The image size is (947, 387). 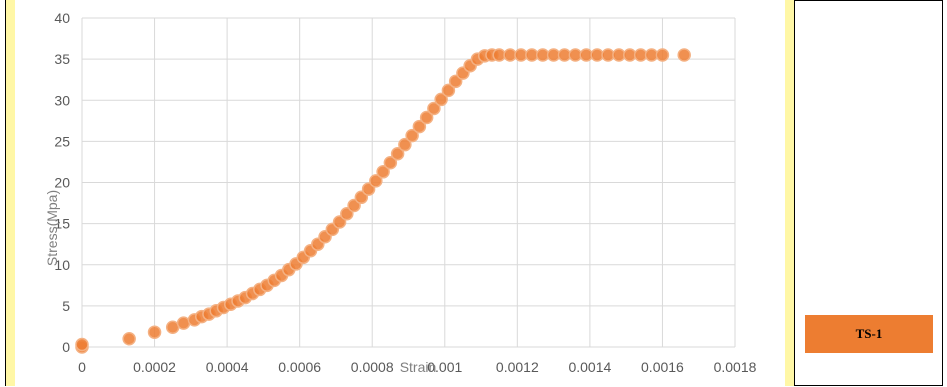 I want to click on y-tick-label: 30, so click(x=62, y=100).